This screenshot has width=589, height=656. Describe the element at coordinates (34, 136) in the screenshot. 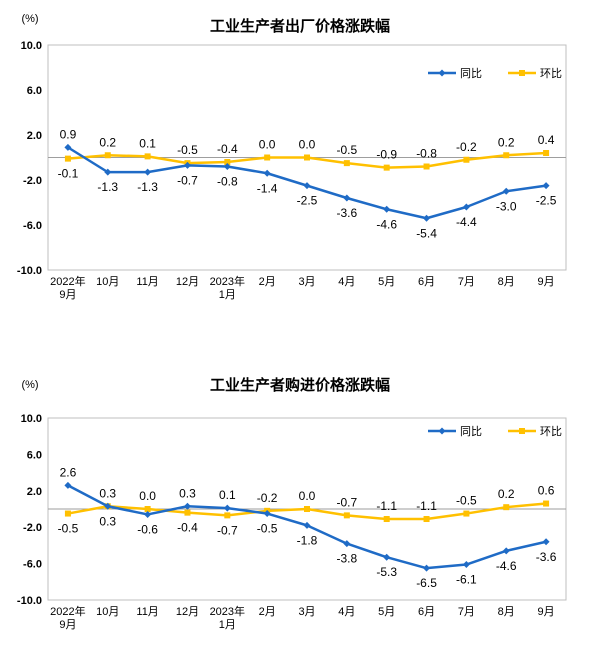

I see `y-tick-label: 2.0` at that location.